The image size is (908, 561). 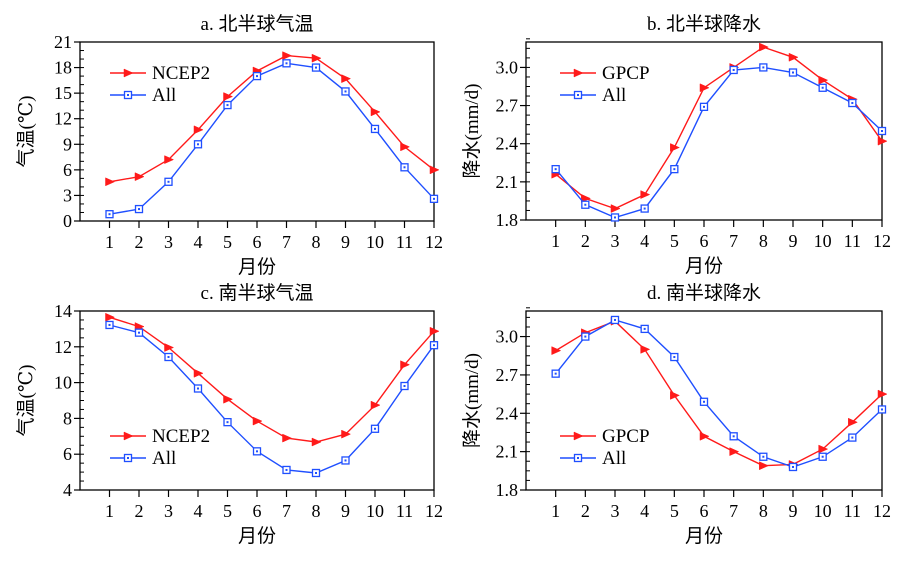 I want to click on x-tick-label: 5, so click(x=227, y=511).